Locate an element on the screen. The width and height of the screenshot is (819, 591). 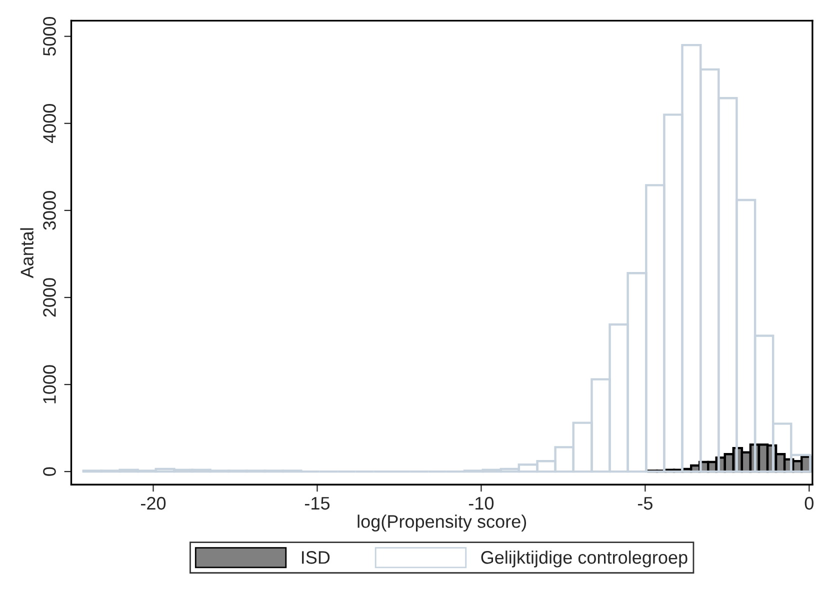
text: ISD is located at coordinates (316, 557).